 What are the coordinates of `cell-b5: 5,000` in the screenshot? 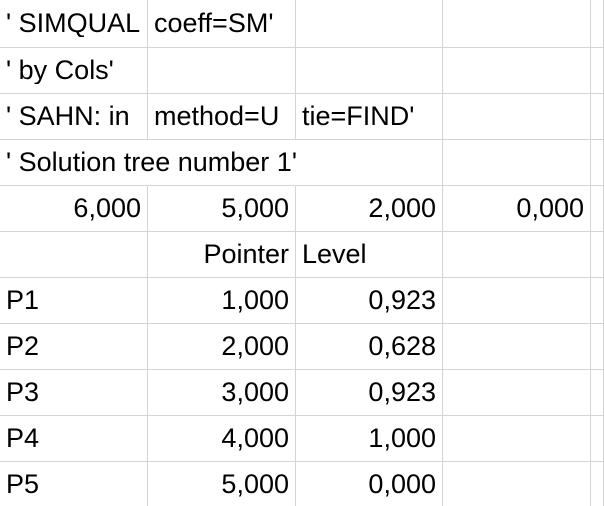 It's located at (222, 209).